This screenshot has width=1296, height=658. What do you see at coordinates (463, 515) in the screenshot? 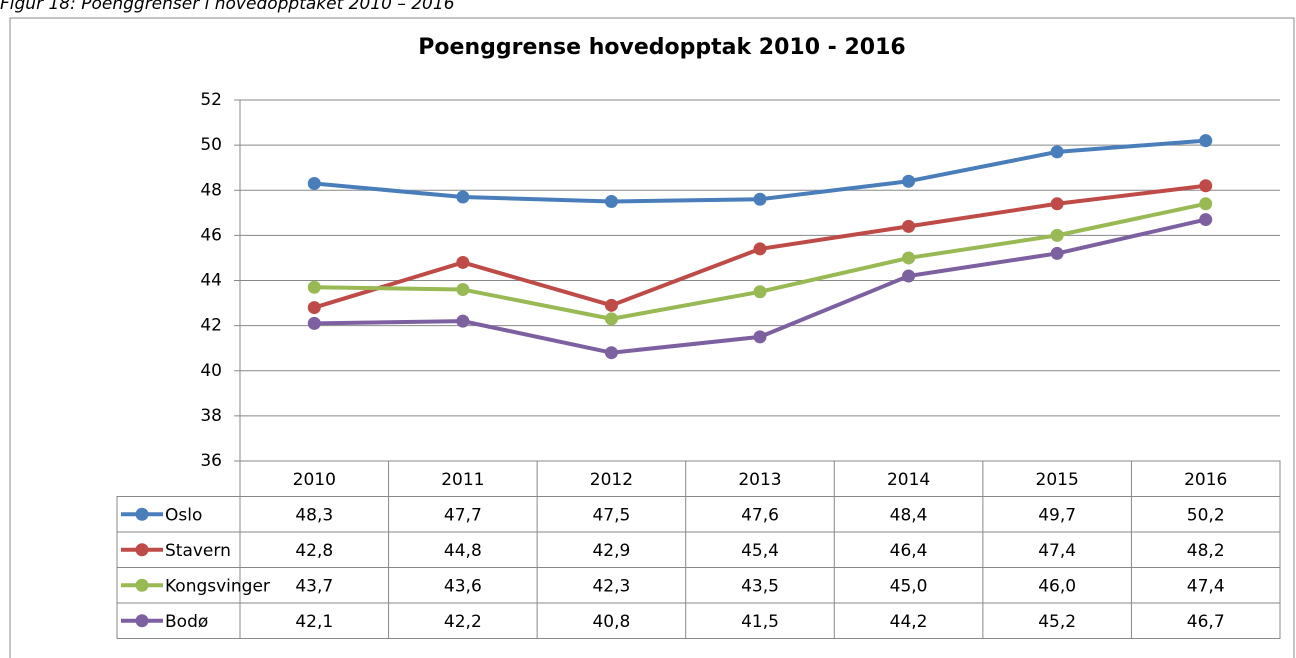
I see `table-value: 47,7` at bounding box center [463, 515].